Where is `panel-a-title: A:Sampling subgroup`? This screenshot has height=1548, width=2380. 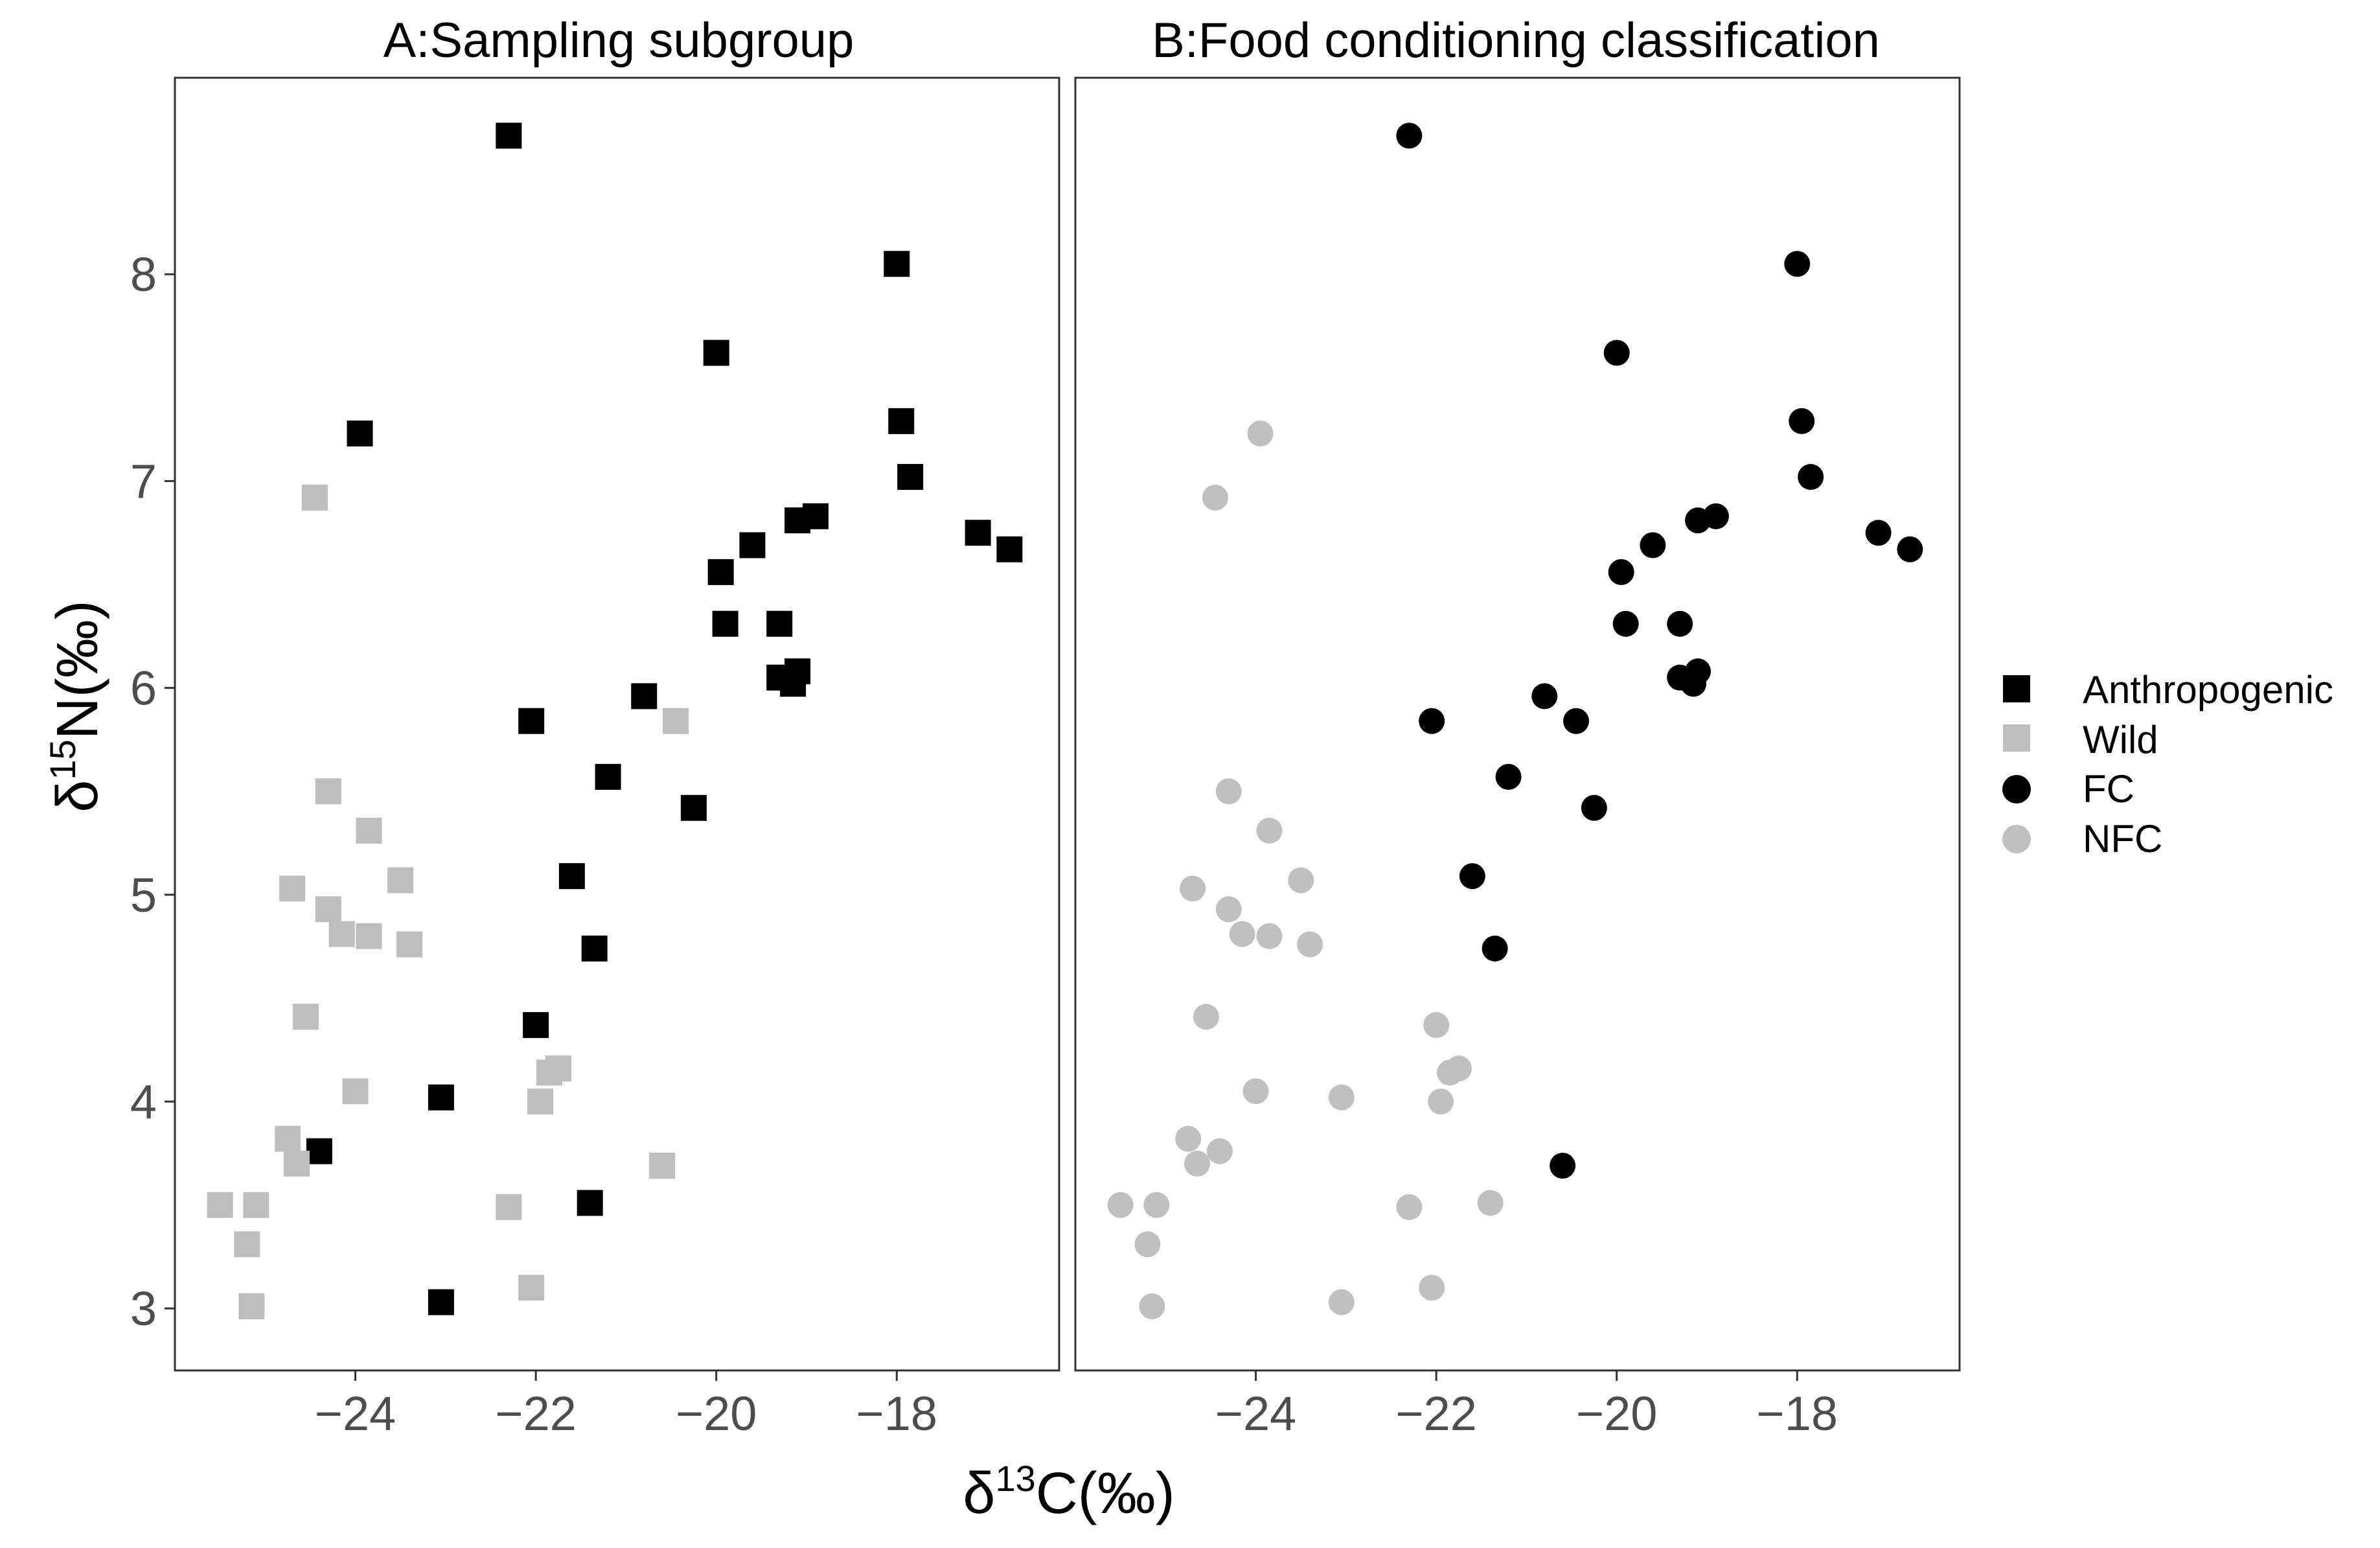 panel-a-title: A:Sampling subgroup is located at coordinates (618, 40).